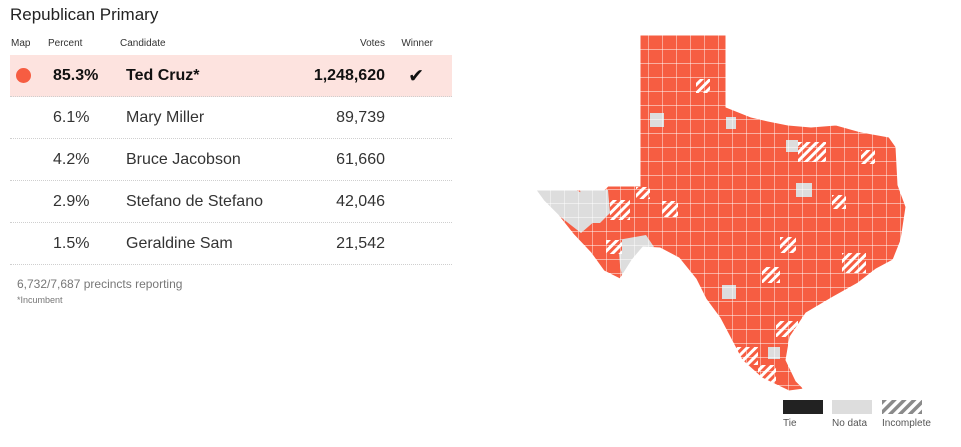 This screenshot has height=447, width=961. What do you see at coordinates (790, 423) in the screenshot?
I see `legend-tie-label: Tie` at bounding box center [790, 423].